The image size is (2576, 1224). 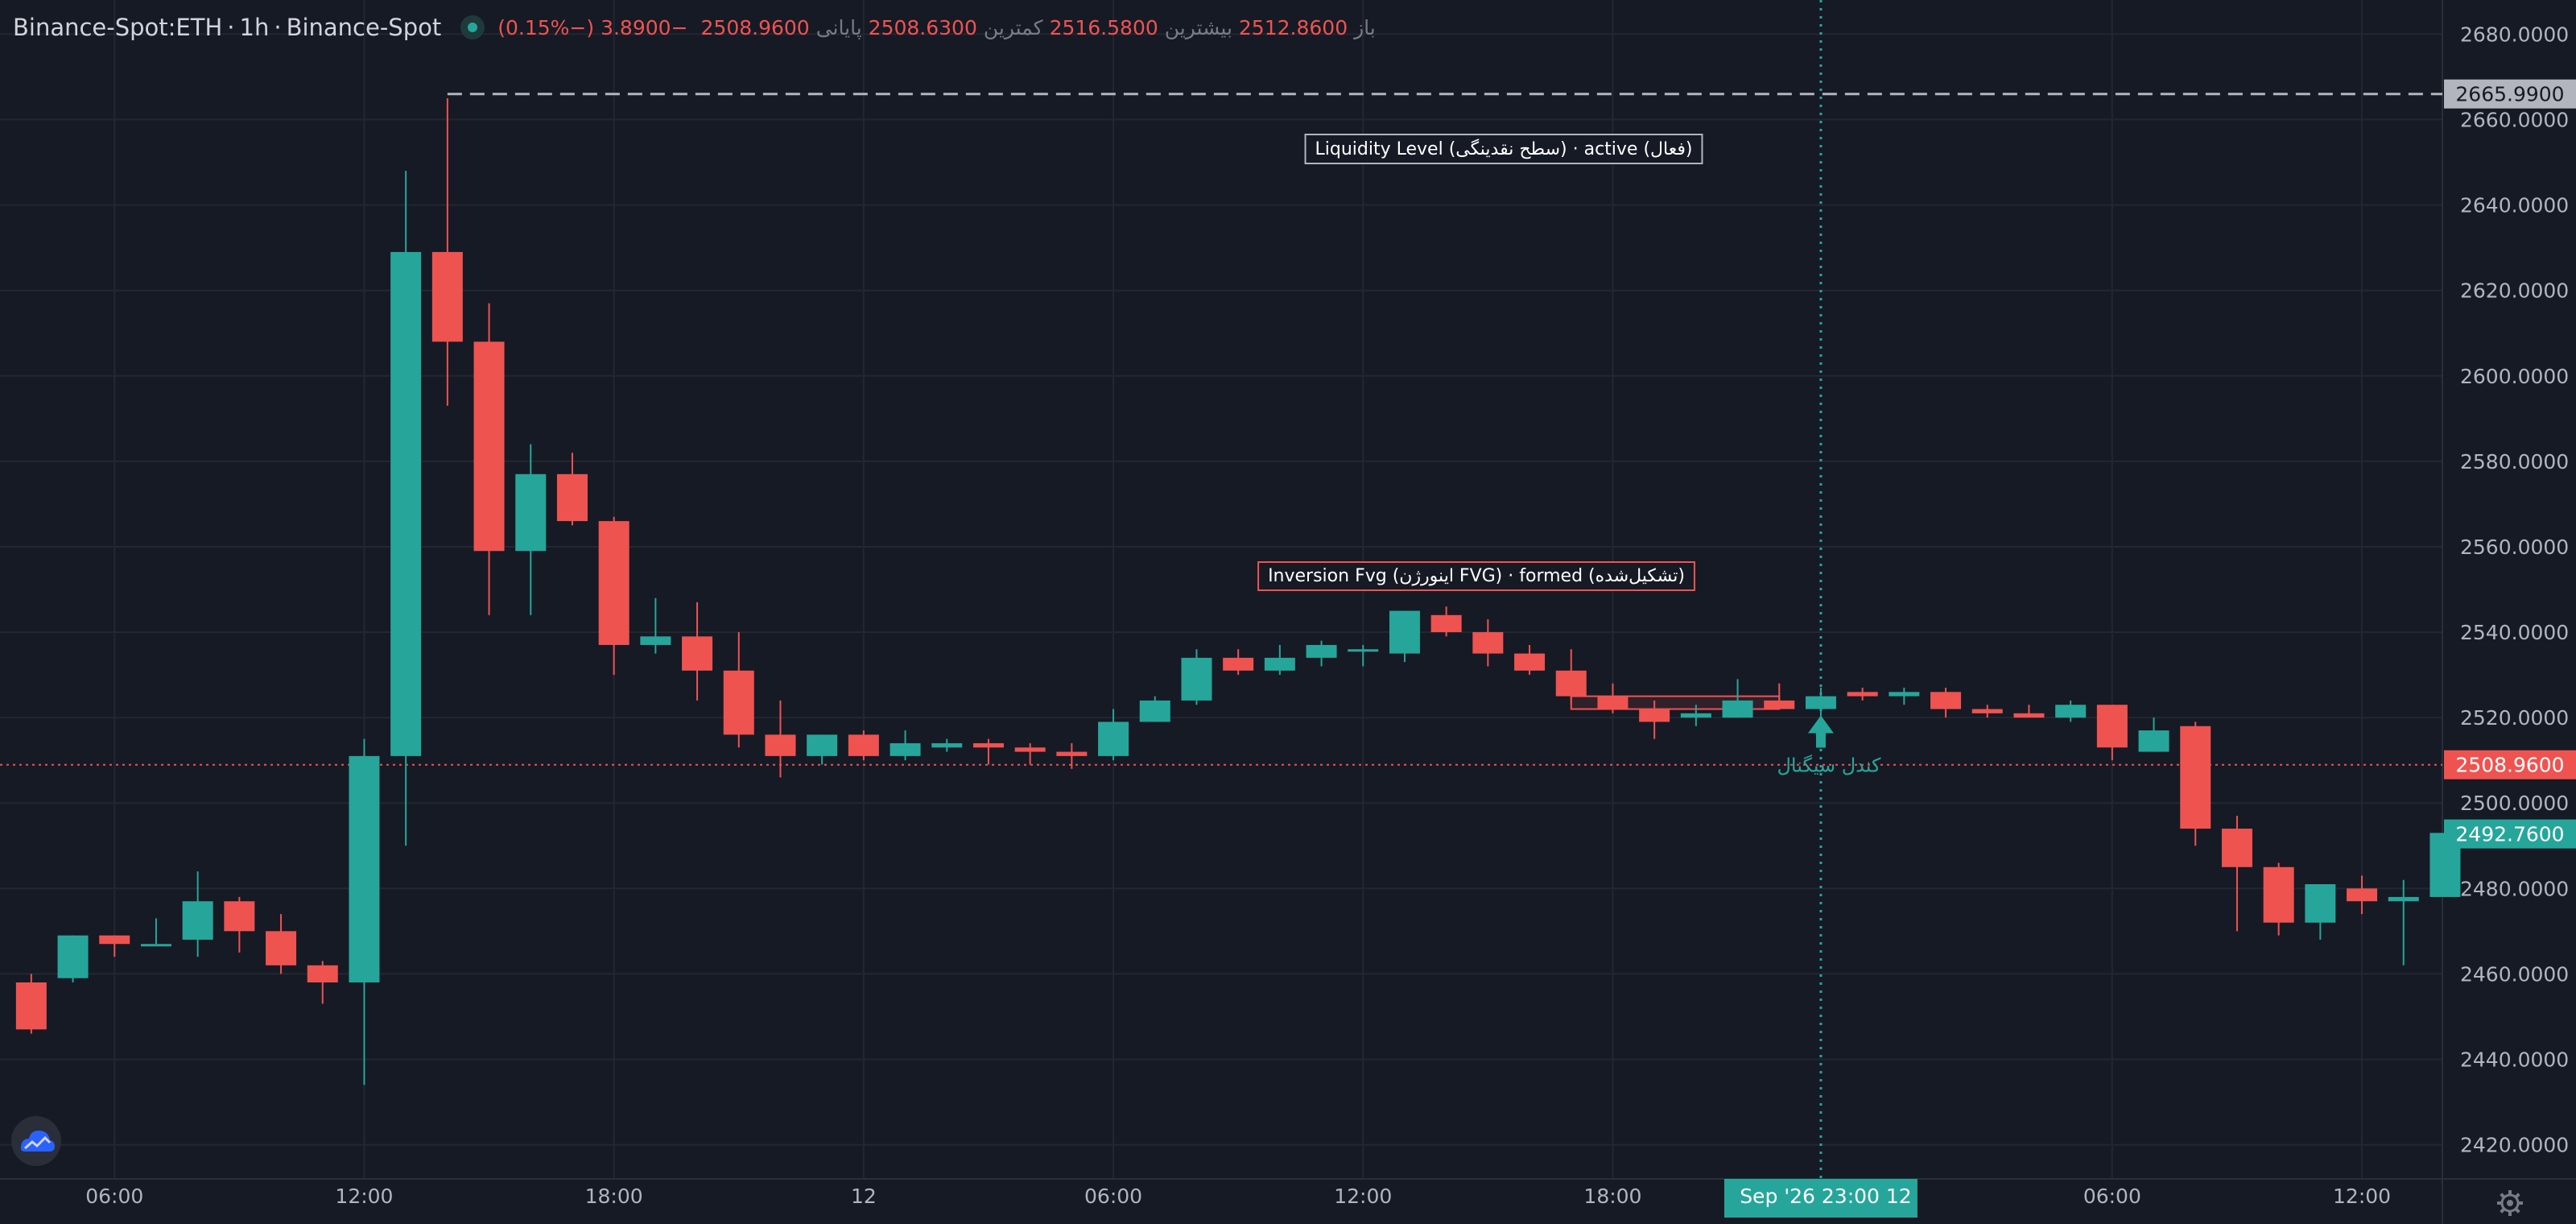 I want to click on last-price-tag-text: 2492.7600, so click(x=2509, y=834).